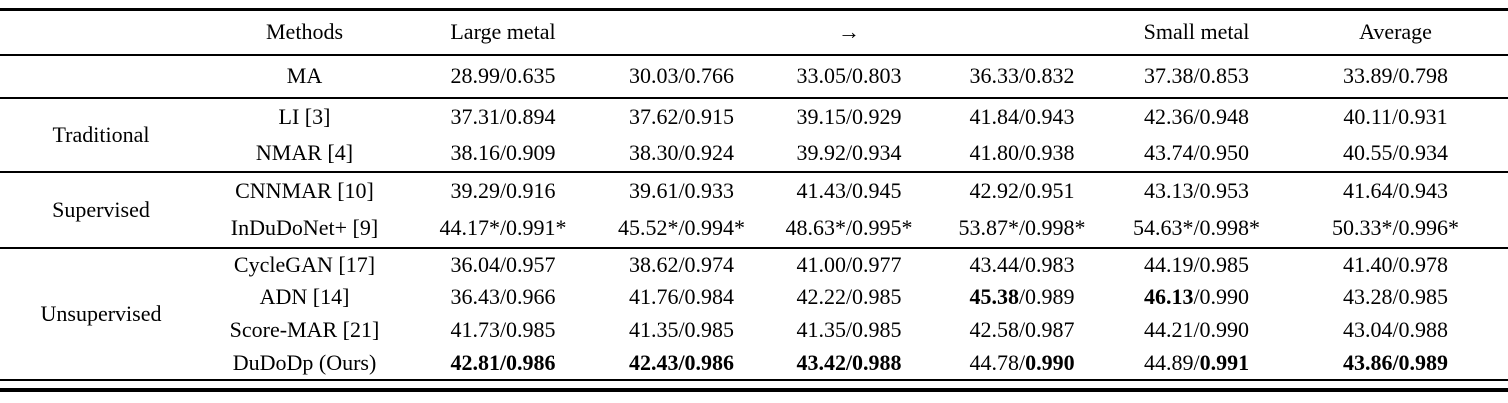 The height and width of the screenshot is (403, 1508). I want to click on metric-cell: 37.38/0.853, so click(1196, 76).